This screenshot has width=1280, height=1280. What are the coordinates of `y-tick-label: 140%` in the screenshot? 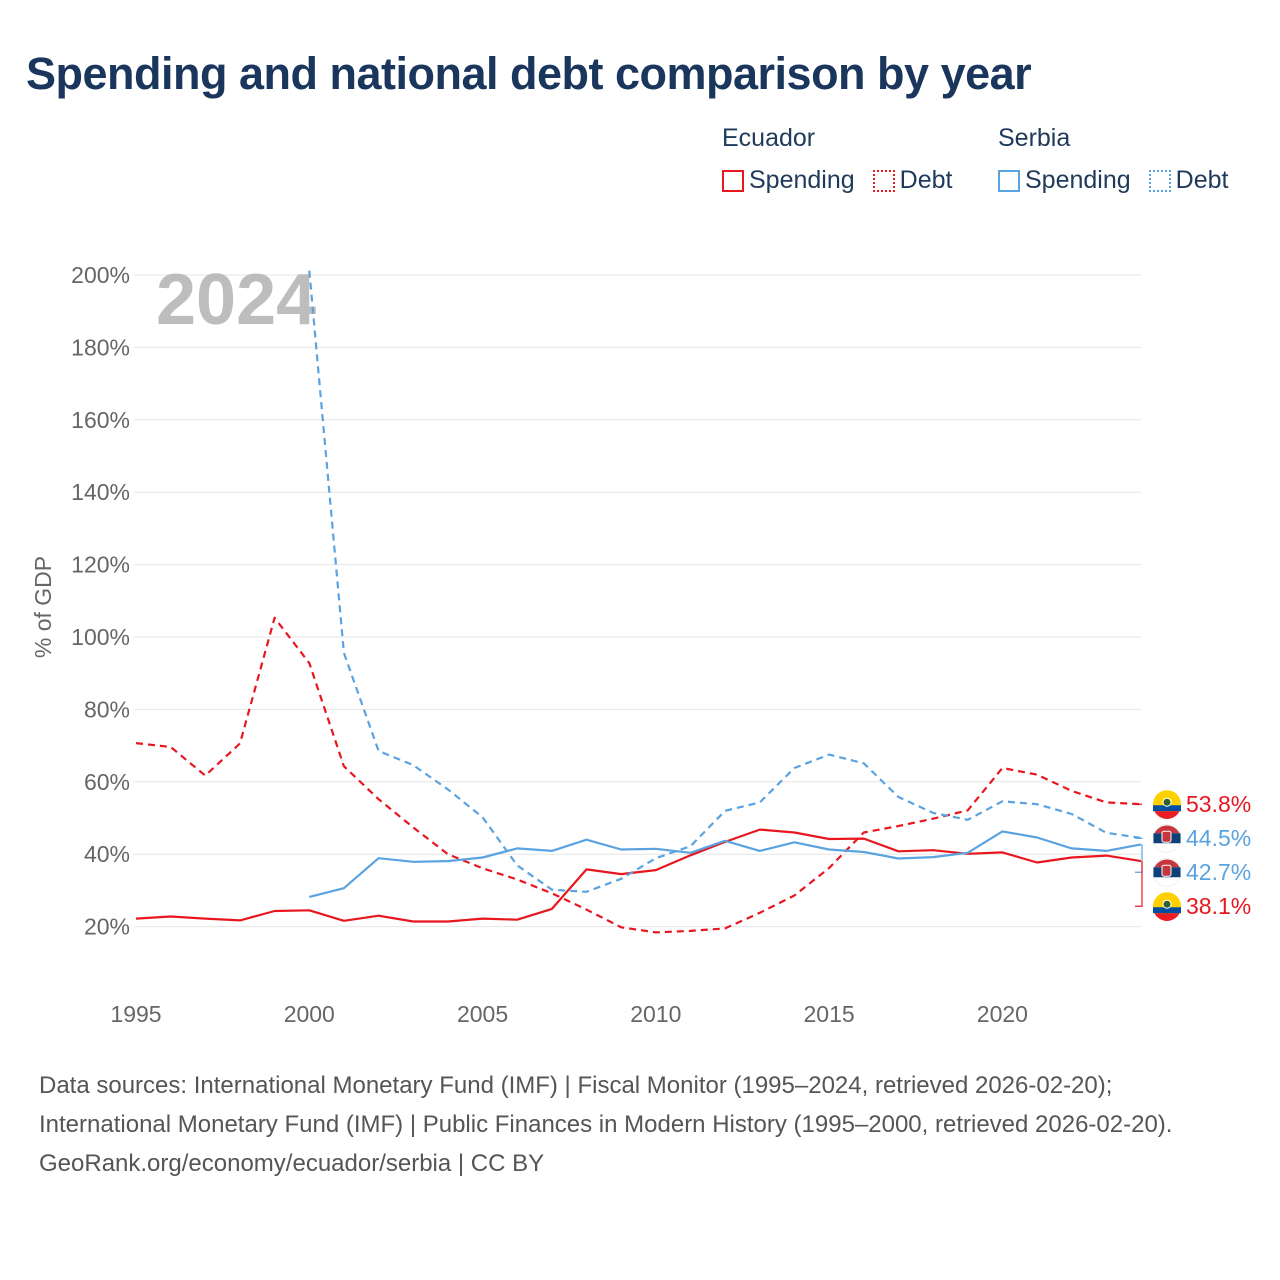 It's located at (100, 492).